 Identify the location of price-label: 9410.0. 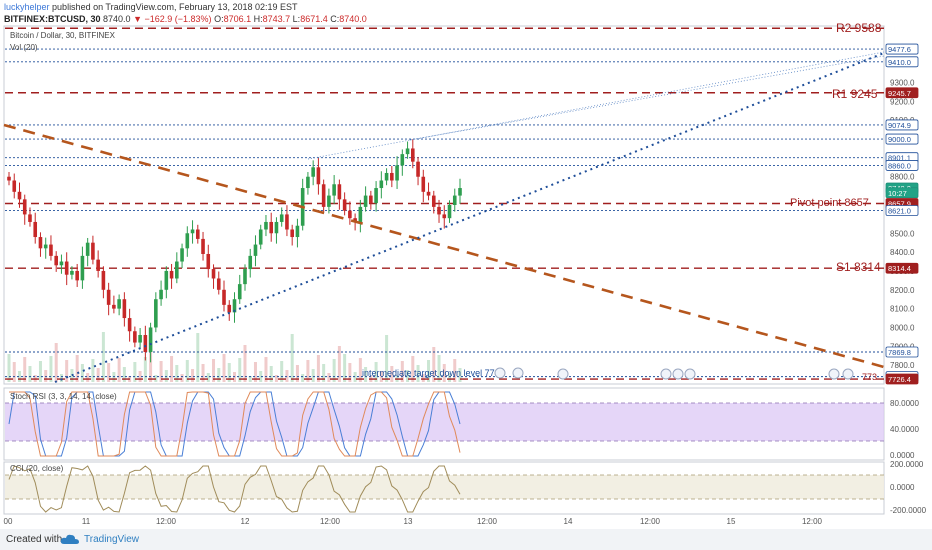
(899, 62).